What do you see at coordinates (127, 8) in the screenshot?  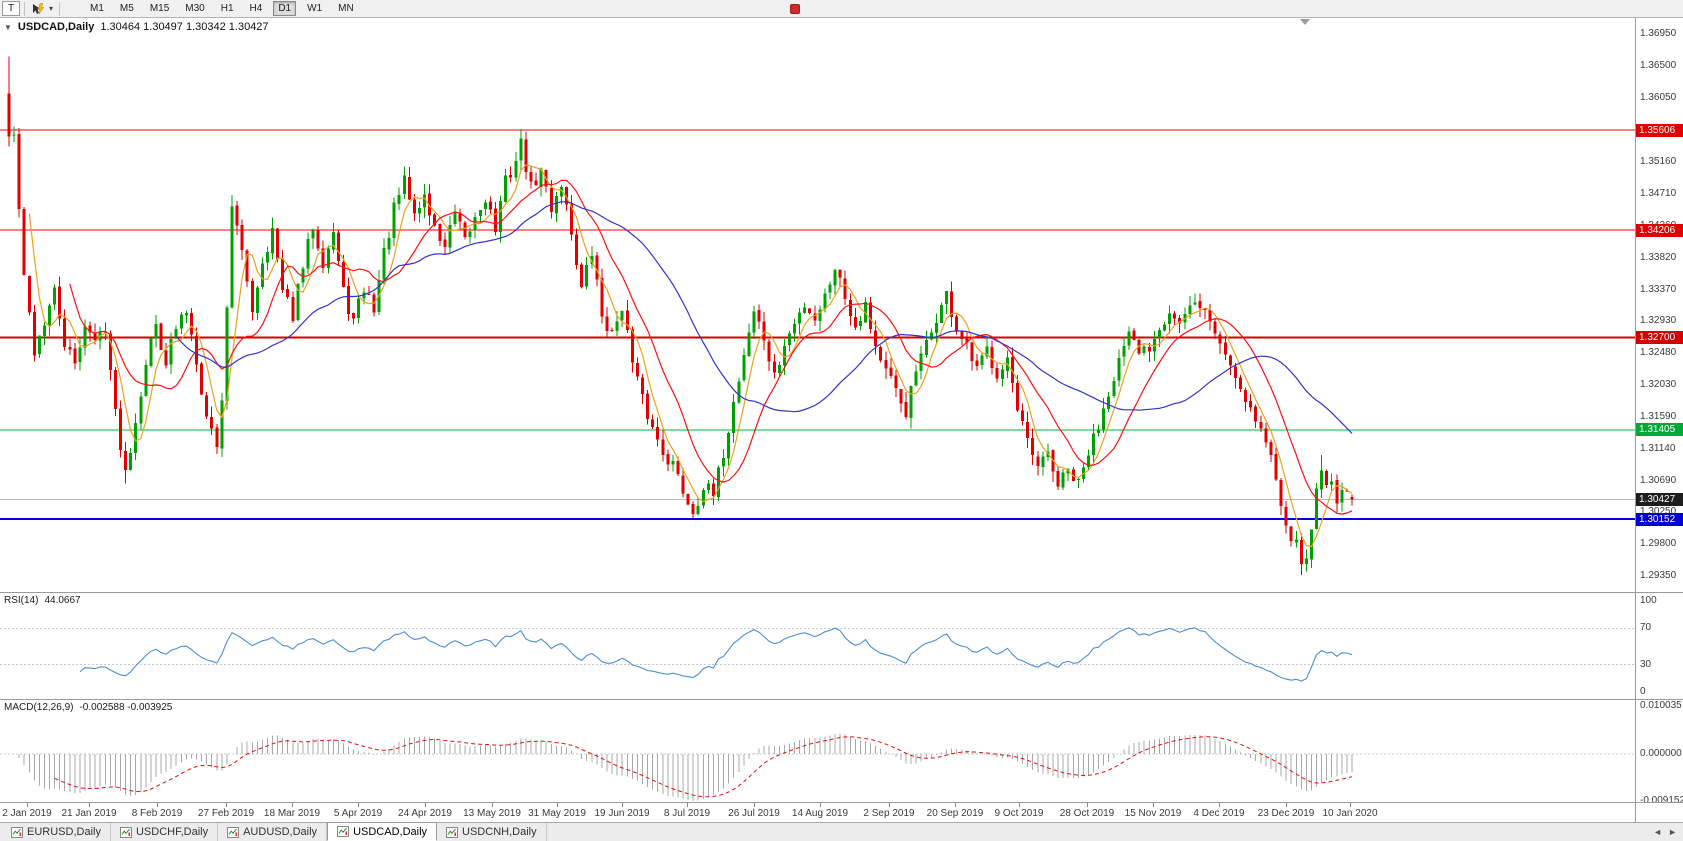 I see `timeframe-button-m5: M5` at bounding box center [127, 8].